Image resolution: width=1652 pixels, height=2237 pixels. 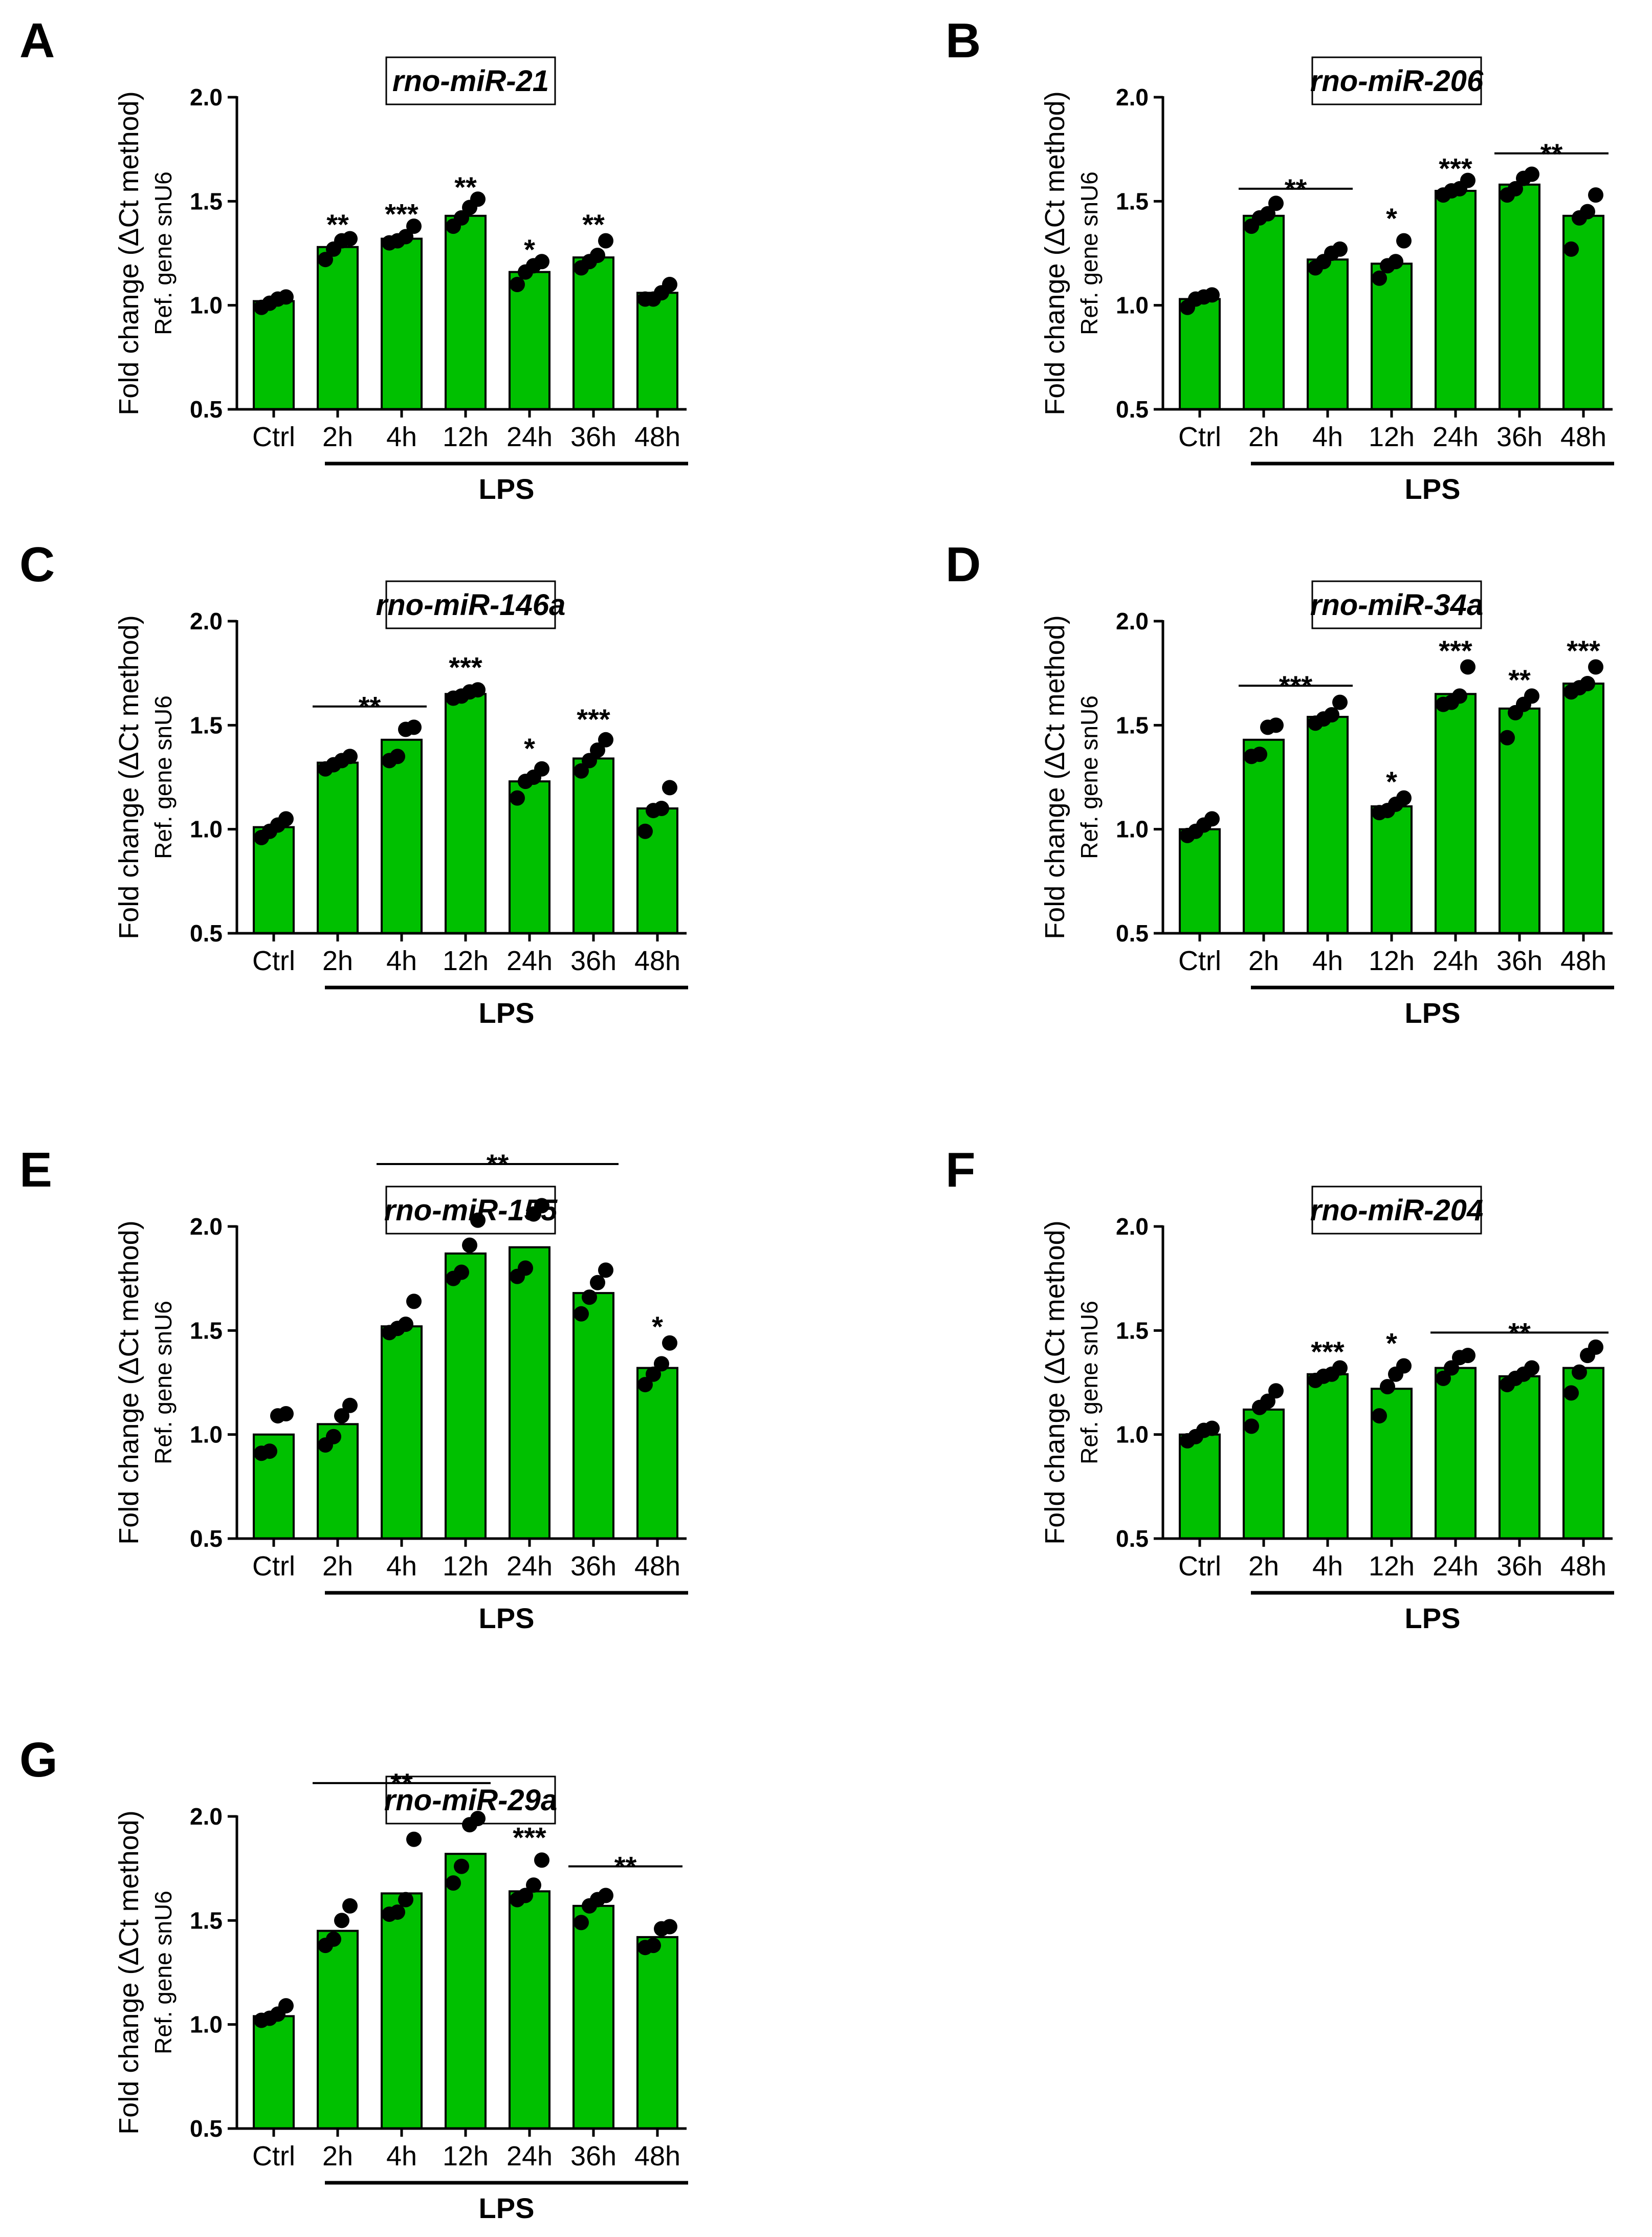 I want to click on significance-label: ***, so click(x=401, y=214).